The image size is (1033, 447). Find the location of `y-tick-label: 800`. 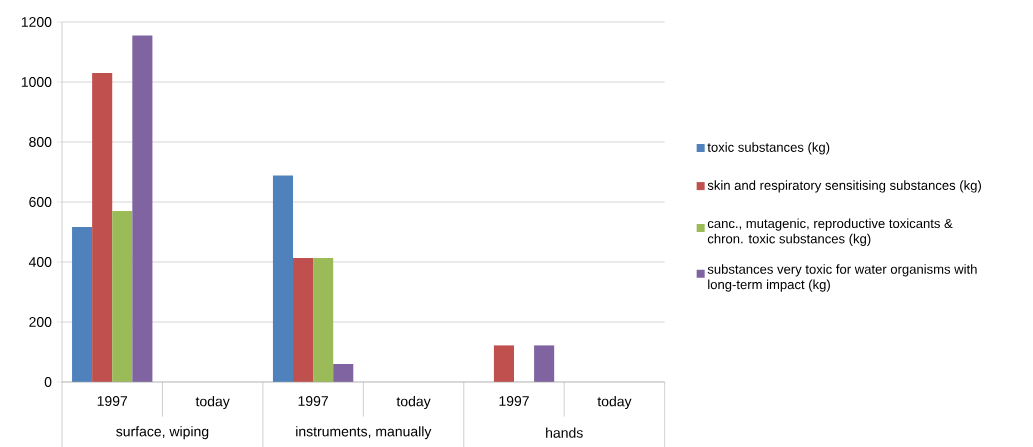

y-tick-label: 800 is located at coordinates (40, 142).